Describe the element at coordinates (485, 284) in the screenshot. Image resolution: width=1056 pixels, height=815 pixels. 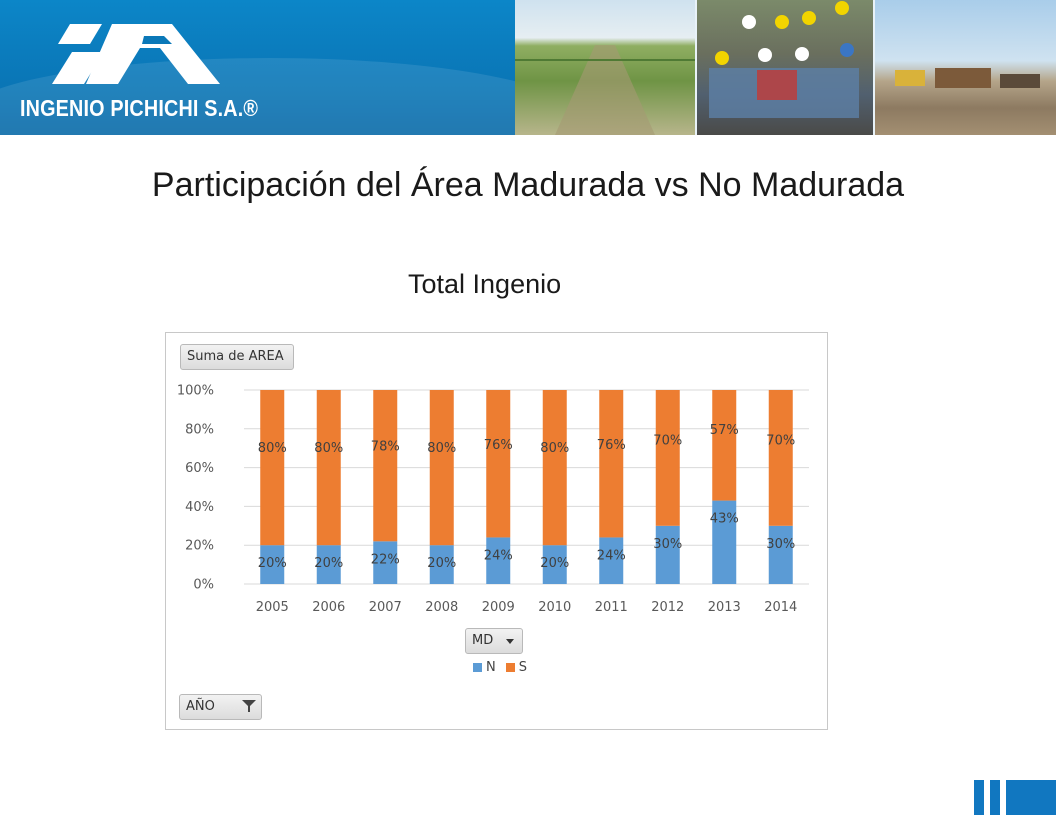
I see `page-subtitle: Total Ingenio` at that location.